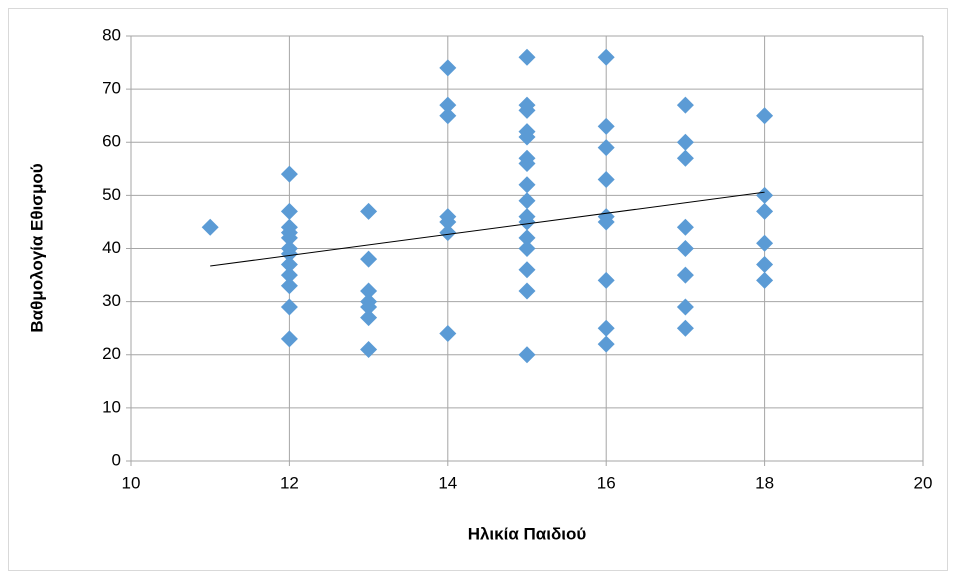 The image size is (956, 579). I want to click on y-tick-label: 10, so click(111, 406).